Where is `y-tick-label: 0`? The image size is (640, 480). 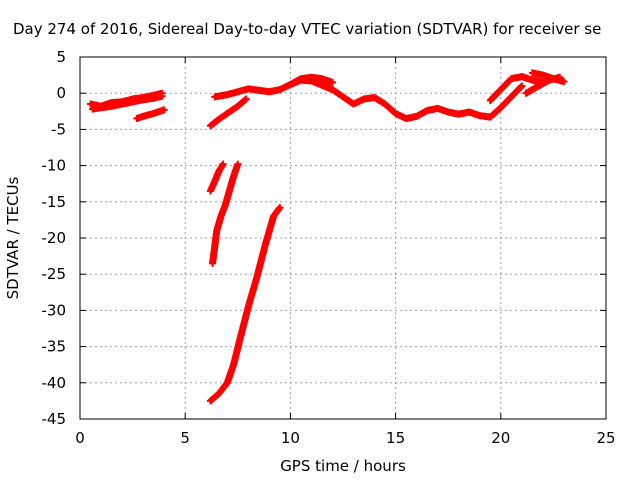 y-tick-label: 0 is located at coordinates (61, 93).